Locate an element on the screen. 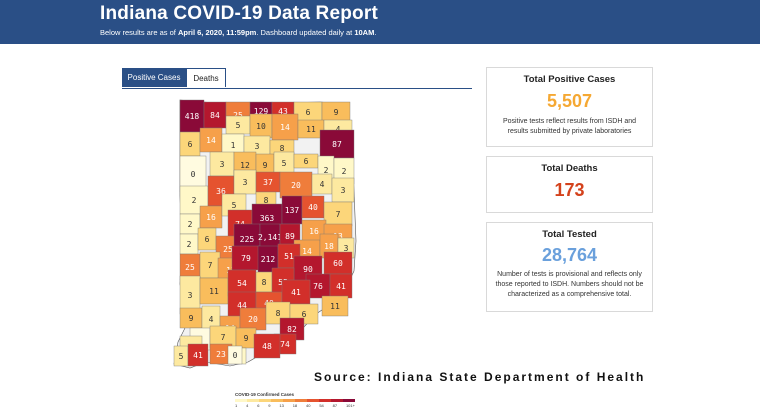 This screenshot has height=420, width=760. county-case-count: 76 is located at coordinates (318, 286).